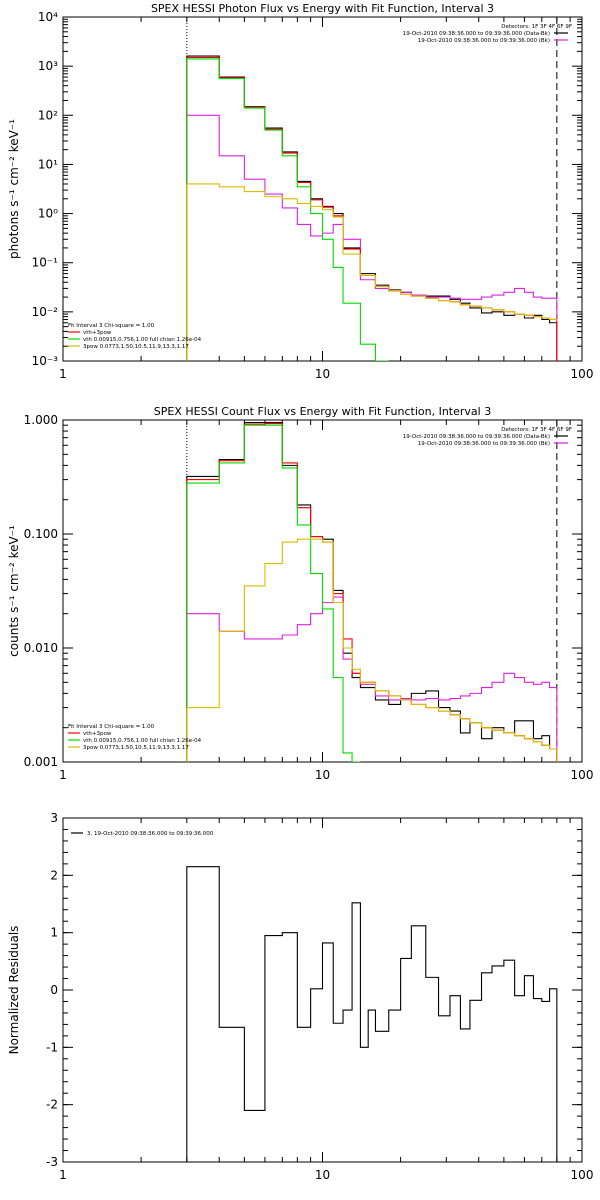 The height and width of the screenshot is (1200, 600). What do you see at coordinates (54, 875) in the screenshot?
I see `y-tick-label: 2` at bounding box center [54, 875].